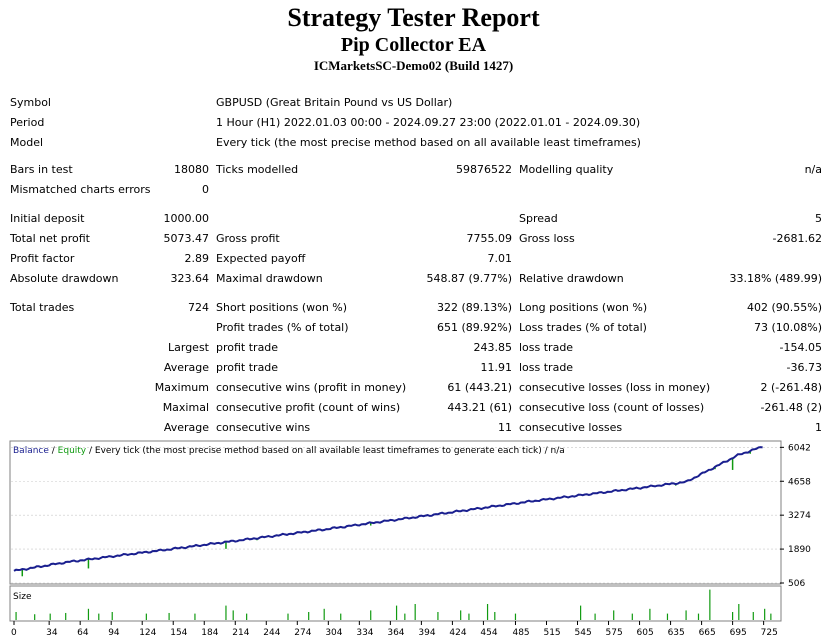 This screenshot has width=827, height=640. What do you see at coordinates (546, 367) in the screenshot?
I see `average-loss-label: loss trade` at bounding box center [546, 367].